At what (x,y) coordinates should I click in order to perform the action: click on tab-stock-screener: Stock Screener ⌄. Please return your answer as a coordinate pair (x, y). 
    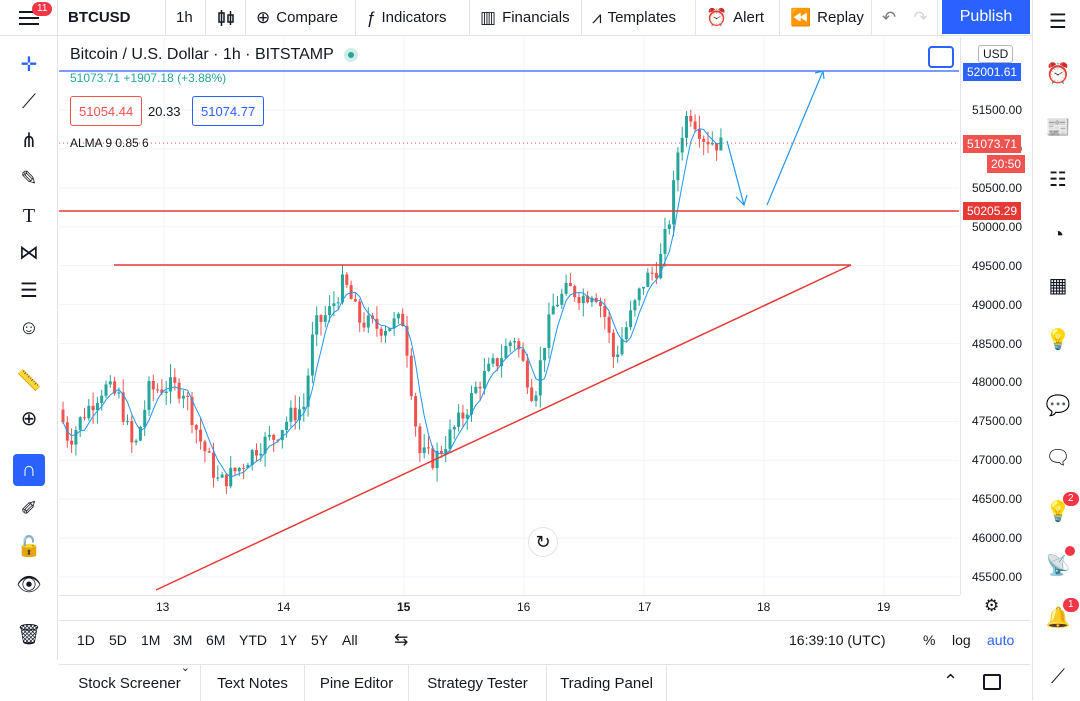
    Looking at the image, I should click on (130, 681).